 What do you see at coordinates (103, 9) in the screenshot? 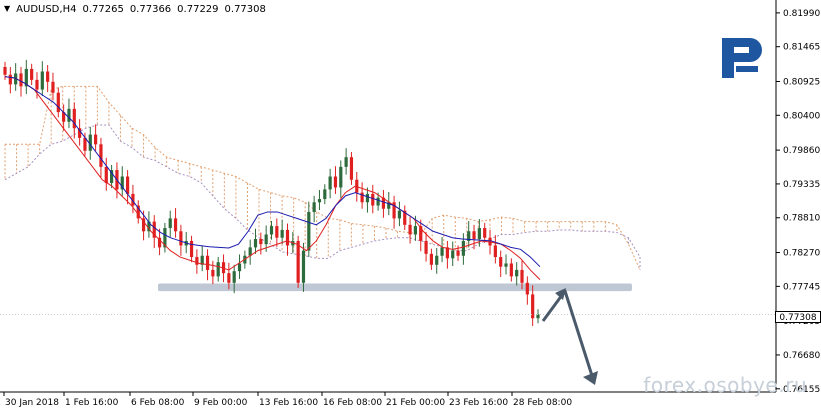
I see `open-value: 0.77265` at bounding box center [103, 9].